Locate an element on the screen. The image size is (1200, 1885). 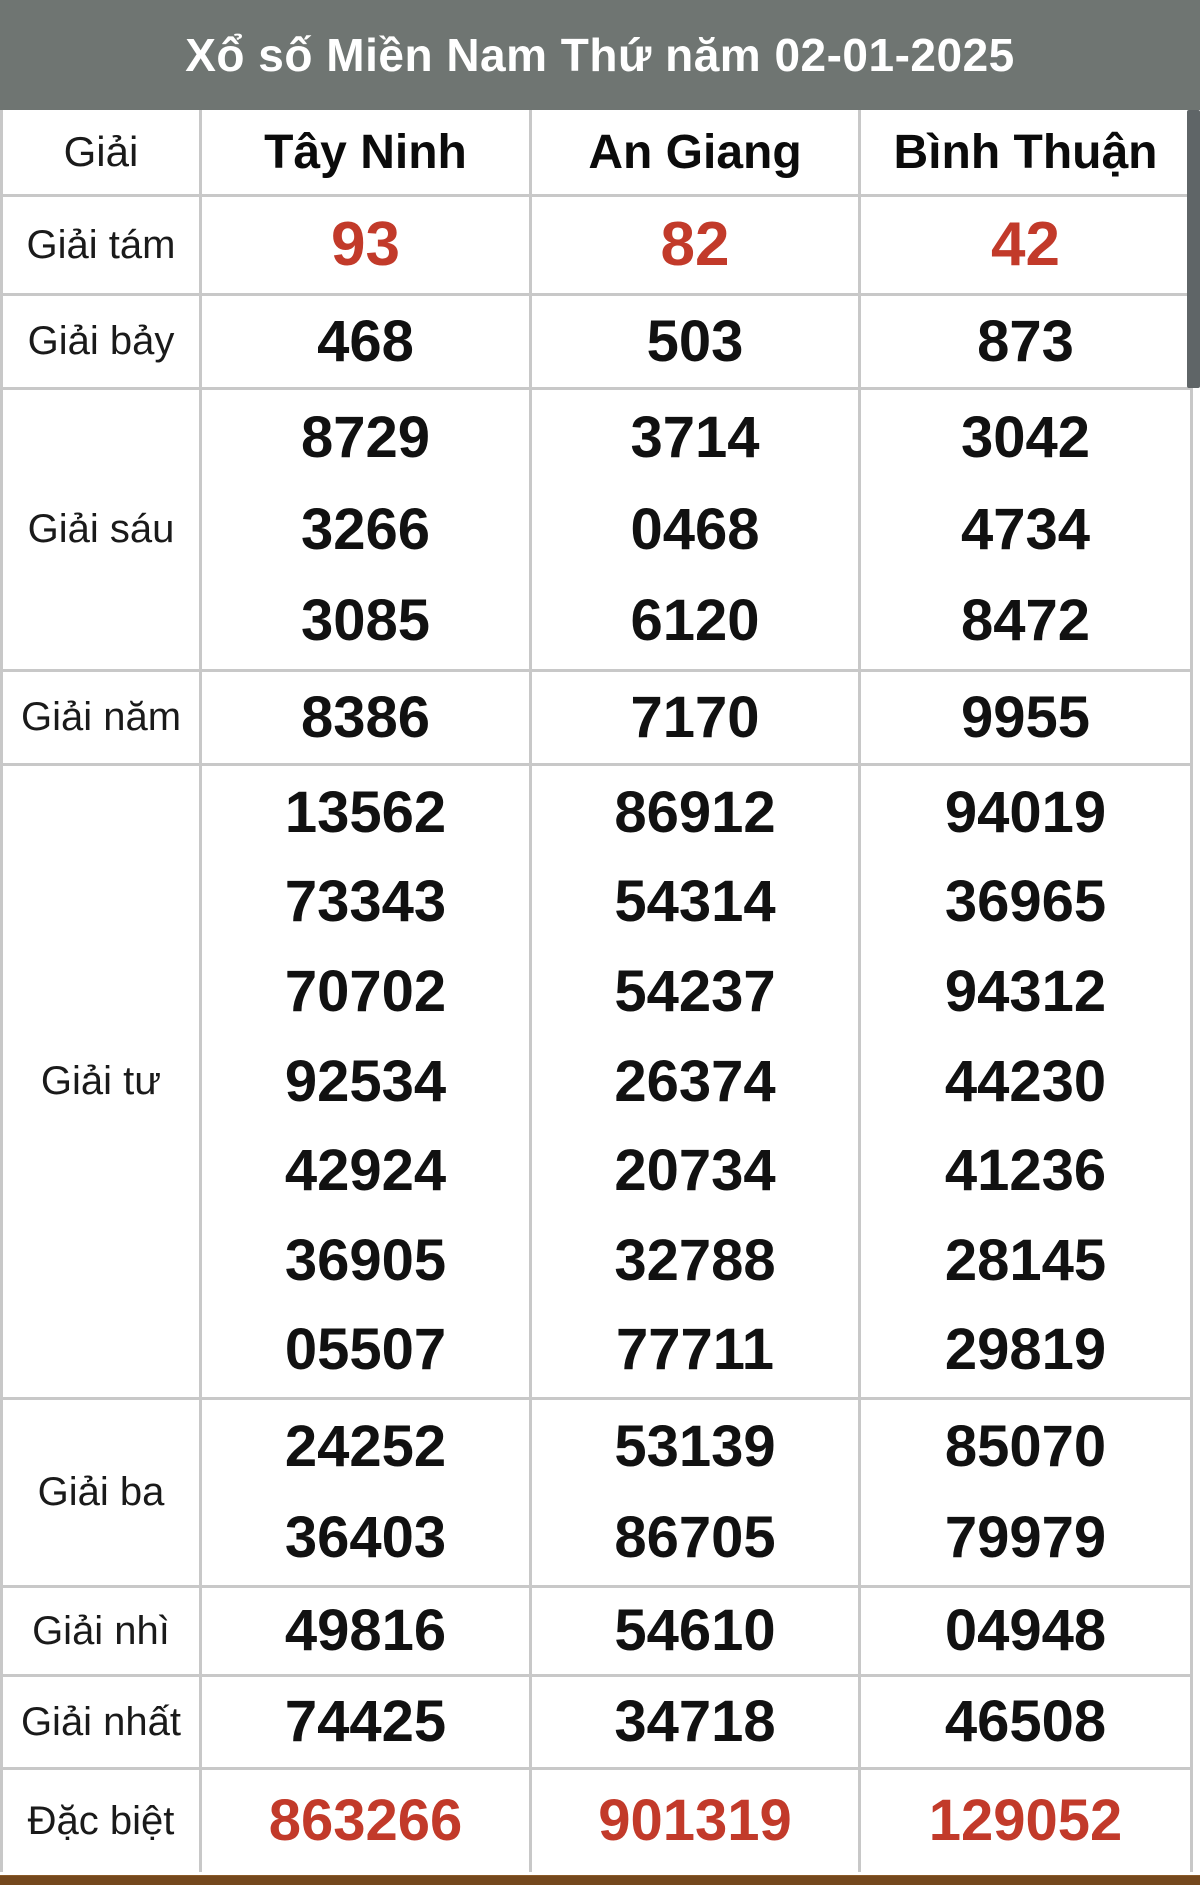
table-header-row: Giải Tây Ninh An Giang Bình Thuận is located at coordinates (598, 153).